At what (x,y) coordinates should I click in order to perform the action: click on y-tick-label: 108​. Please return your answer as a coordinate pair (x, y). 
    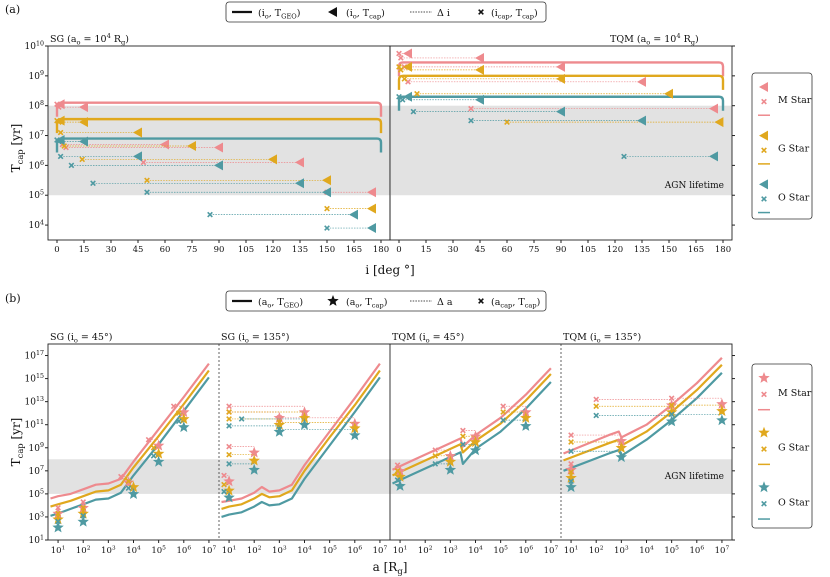
    Looking at the image, I should click on (36, 106).